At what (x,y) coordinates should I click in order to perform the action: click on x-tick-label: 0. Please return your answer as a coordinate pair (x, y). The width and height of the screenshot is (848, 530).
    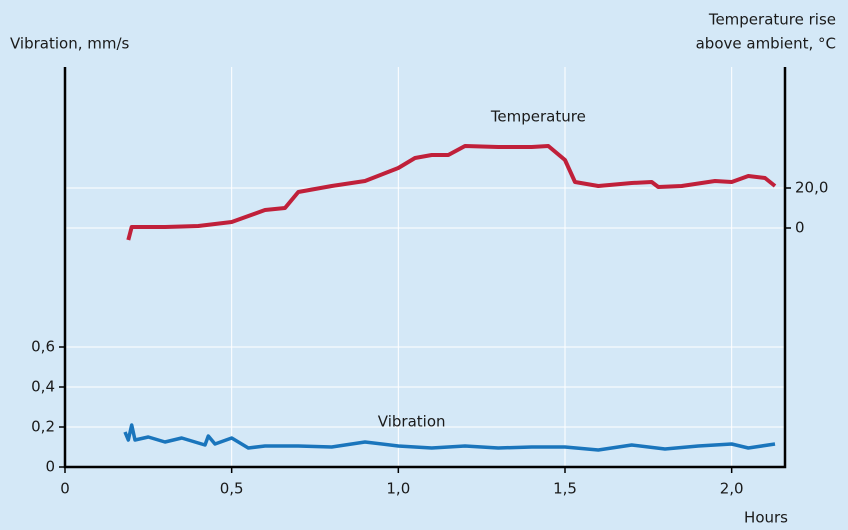
    Looking at the image, I should click on (65, 489).